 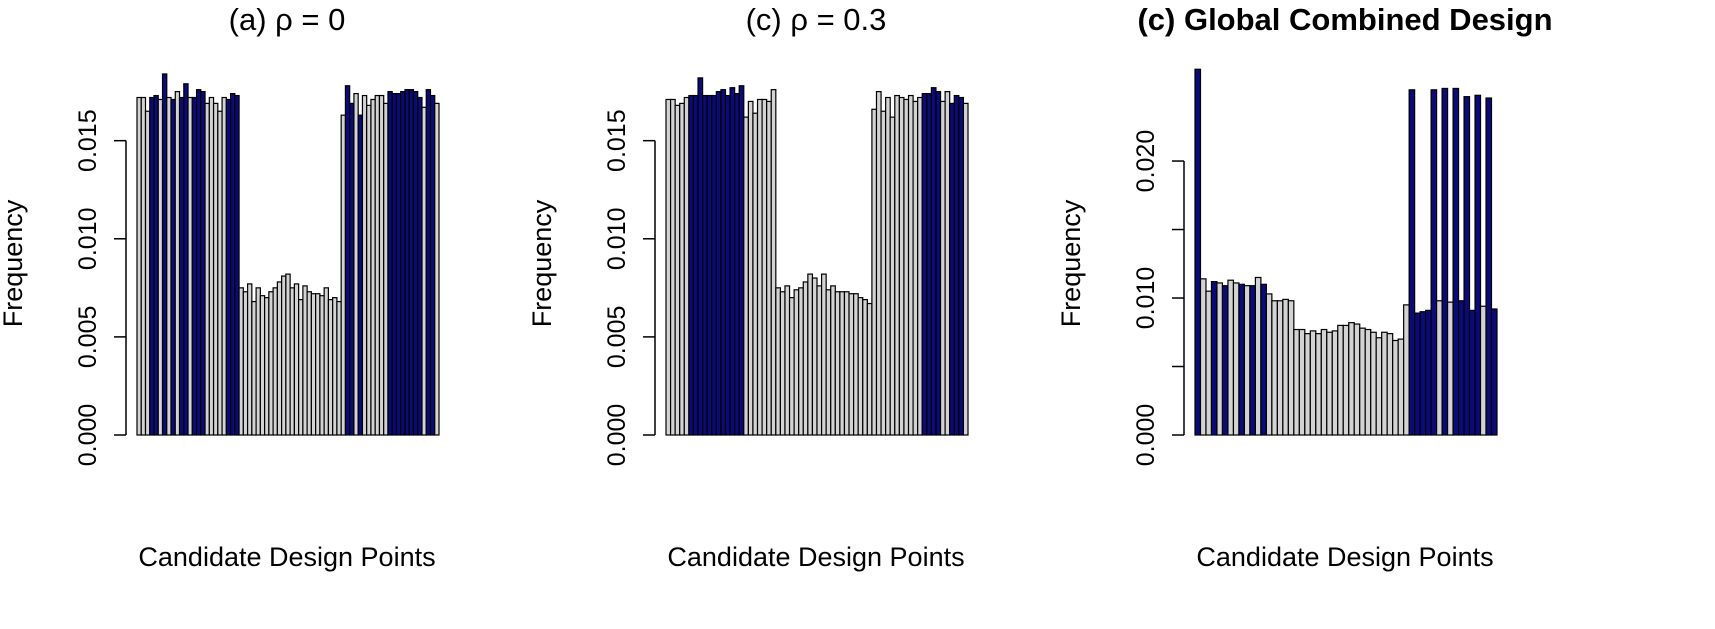 What do you see at coordinates (287, 19) in the screenshot?
I see `chart-title: (a) ρ = 0` at bounding box center [287, 19].